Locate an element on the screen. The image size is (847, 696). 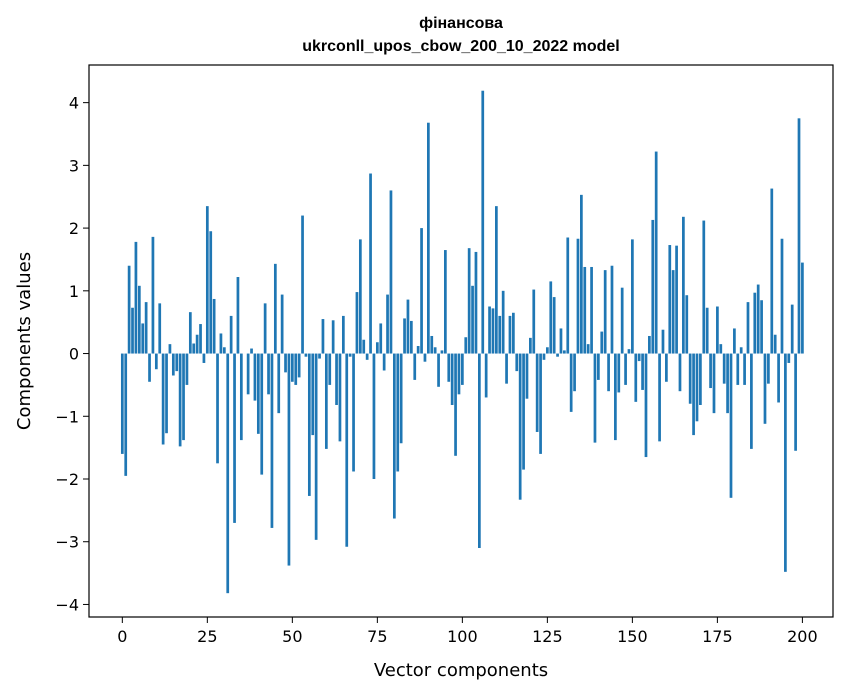
y-tick-label: −1 is located at coordinates (67, 416).